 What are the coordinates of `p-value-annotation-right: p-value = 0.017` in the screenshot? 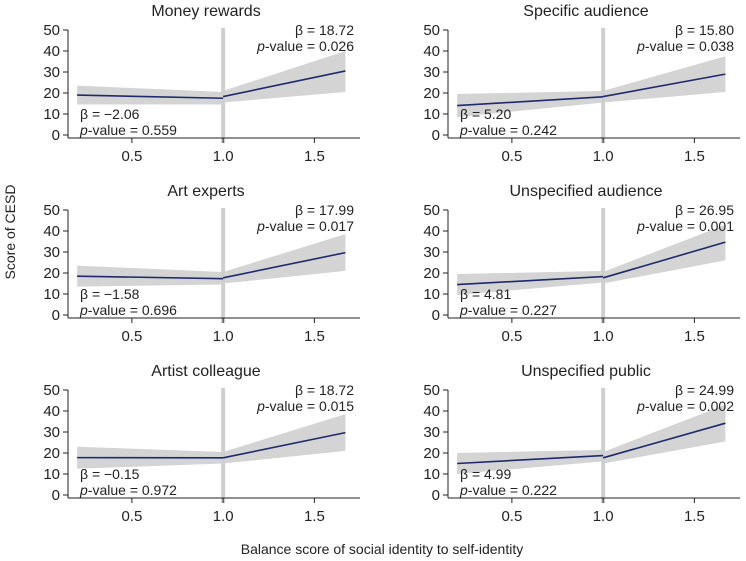 It's located at (305, 226).